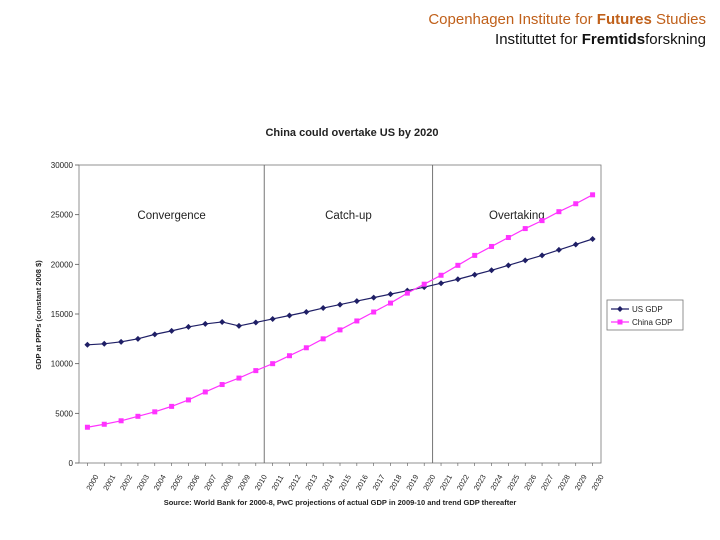 The width and height of the screenshot is (720, 540). What do you see at coordinates (62, 314) in the screenshot?
I see `y-tick-label: 15000` at bounding box center [62, 314].